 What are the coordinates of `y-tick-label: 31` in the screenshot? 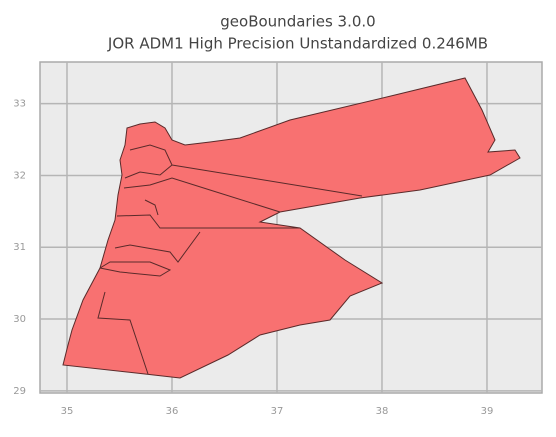 It's located at (19, 247).